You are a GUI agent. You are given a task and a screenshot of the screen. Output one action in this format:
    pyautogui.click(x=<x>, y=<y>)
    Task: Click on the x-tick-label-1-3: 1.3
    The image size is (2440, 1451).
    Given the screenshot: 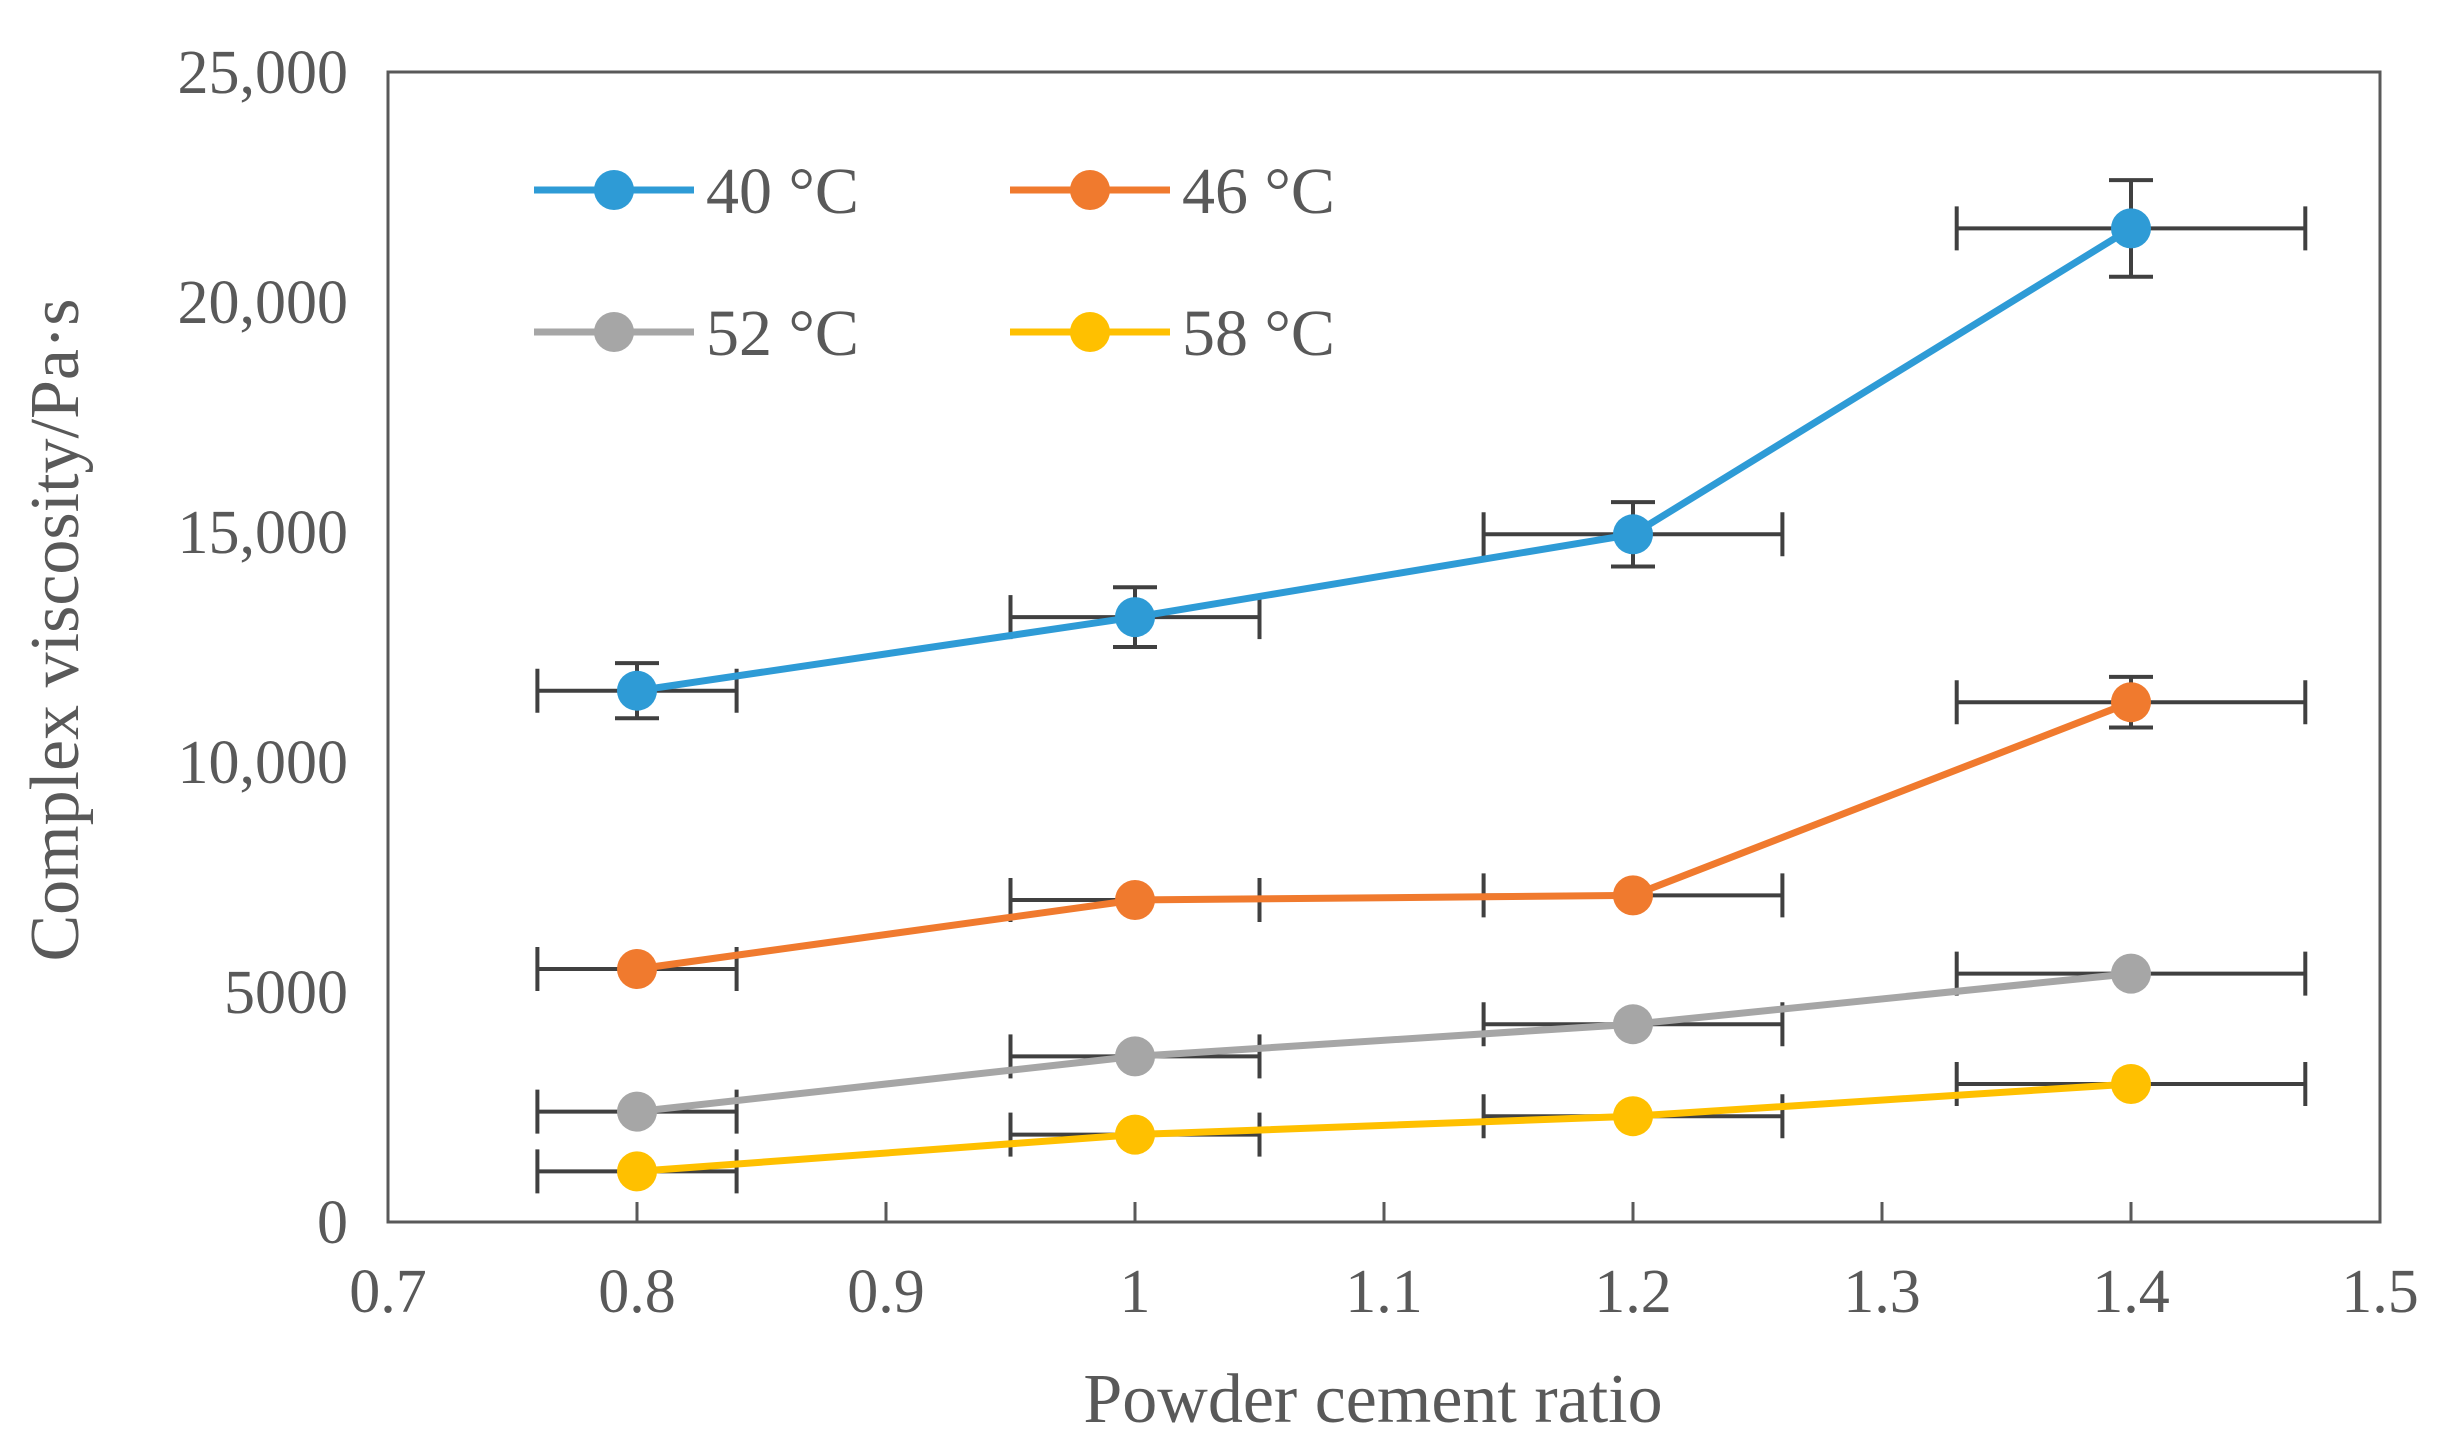 What is the action you would take?
    pyautogui.click(x=1882, y=1292)
    